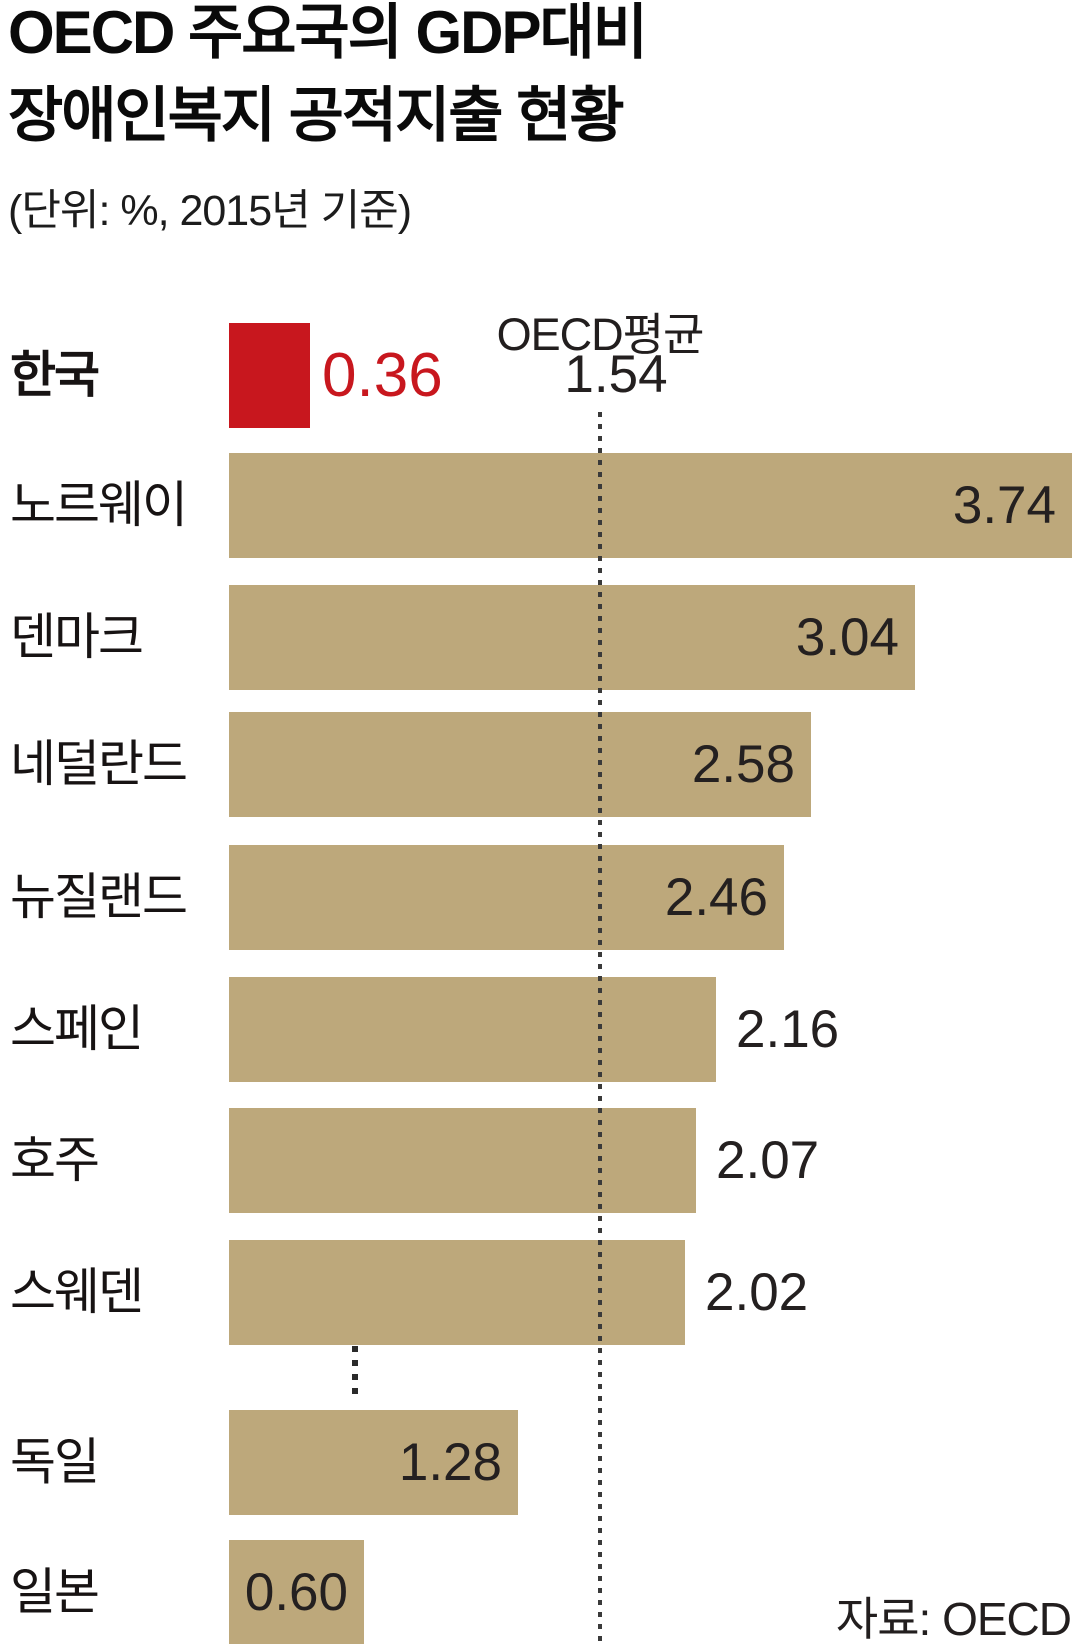  Describe the element at coordinates (55, 1462) in the screenshot. I see `category-label: 독일` at that location.